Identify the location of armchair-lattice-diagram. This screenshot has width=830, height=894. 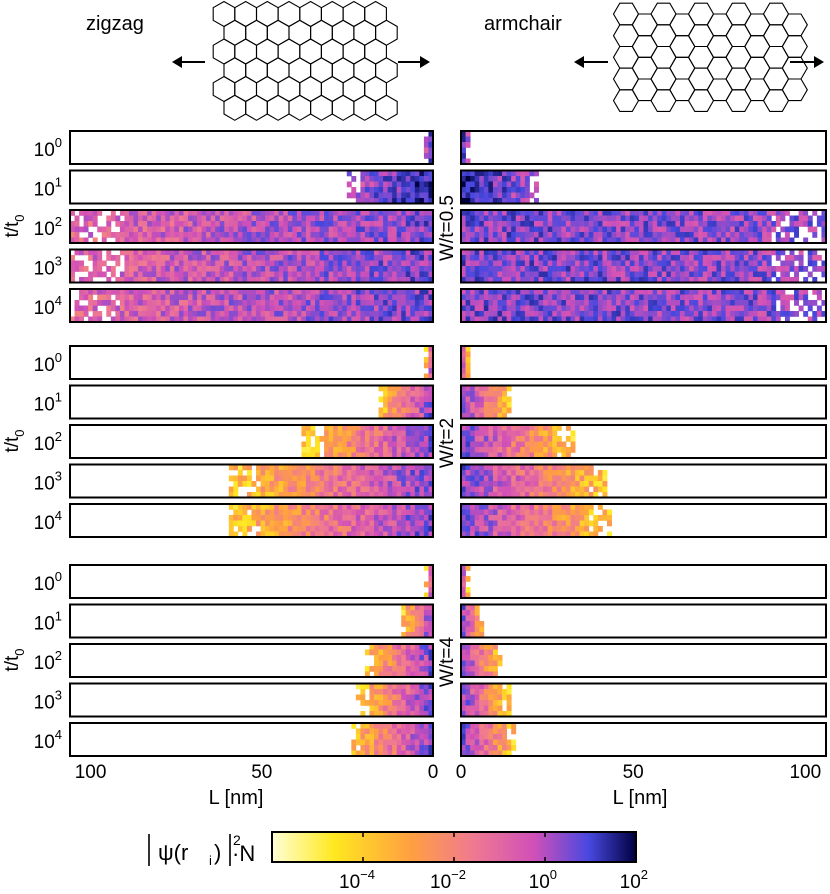
(710, 57).